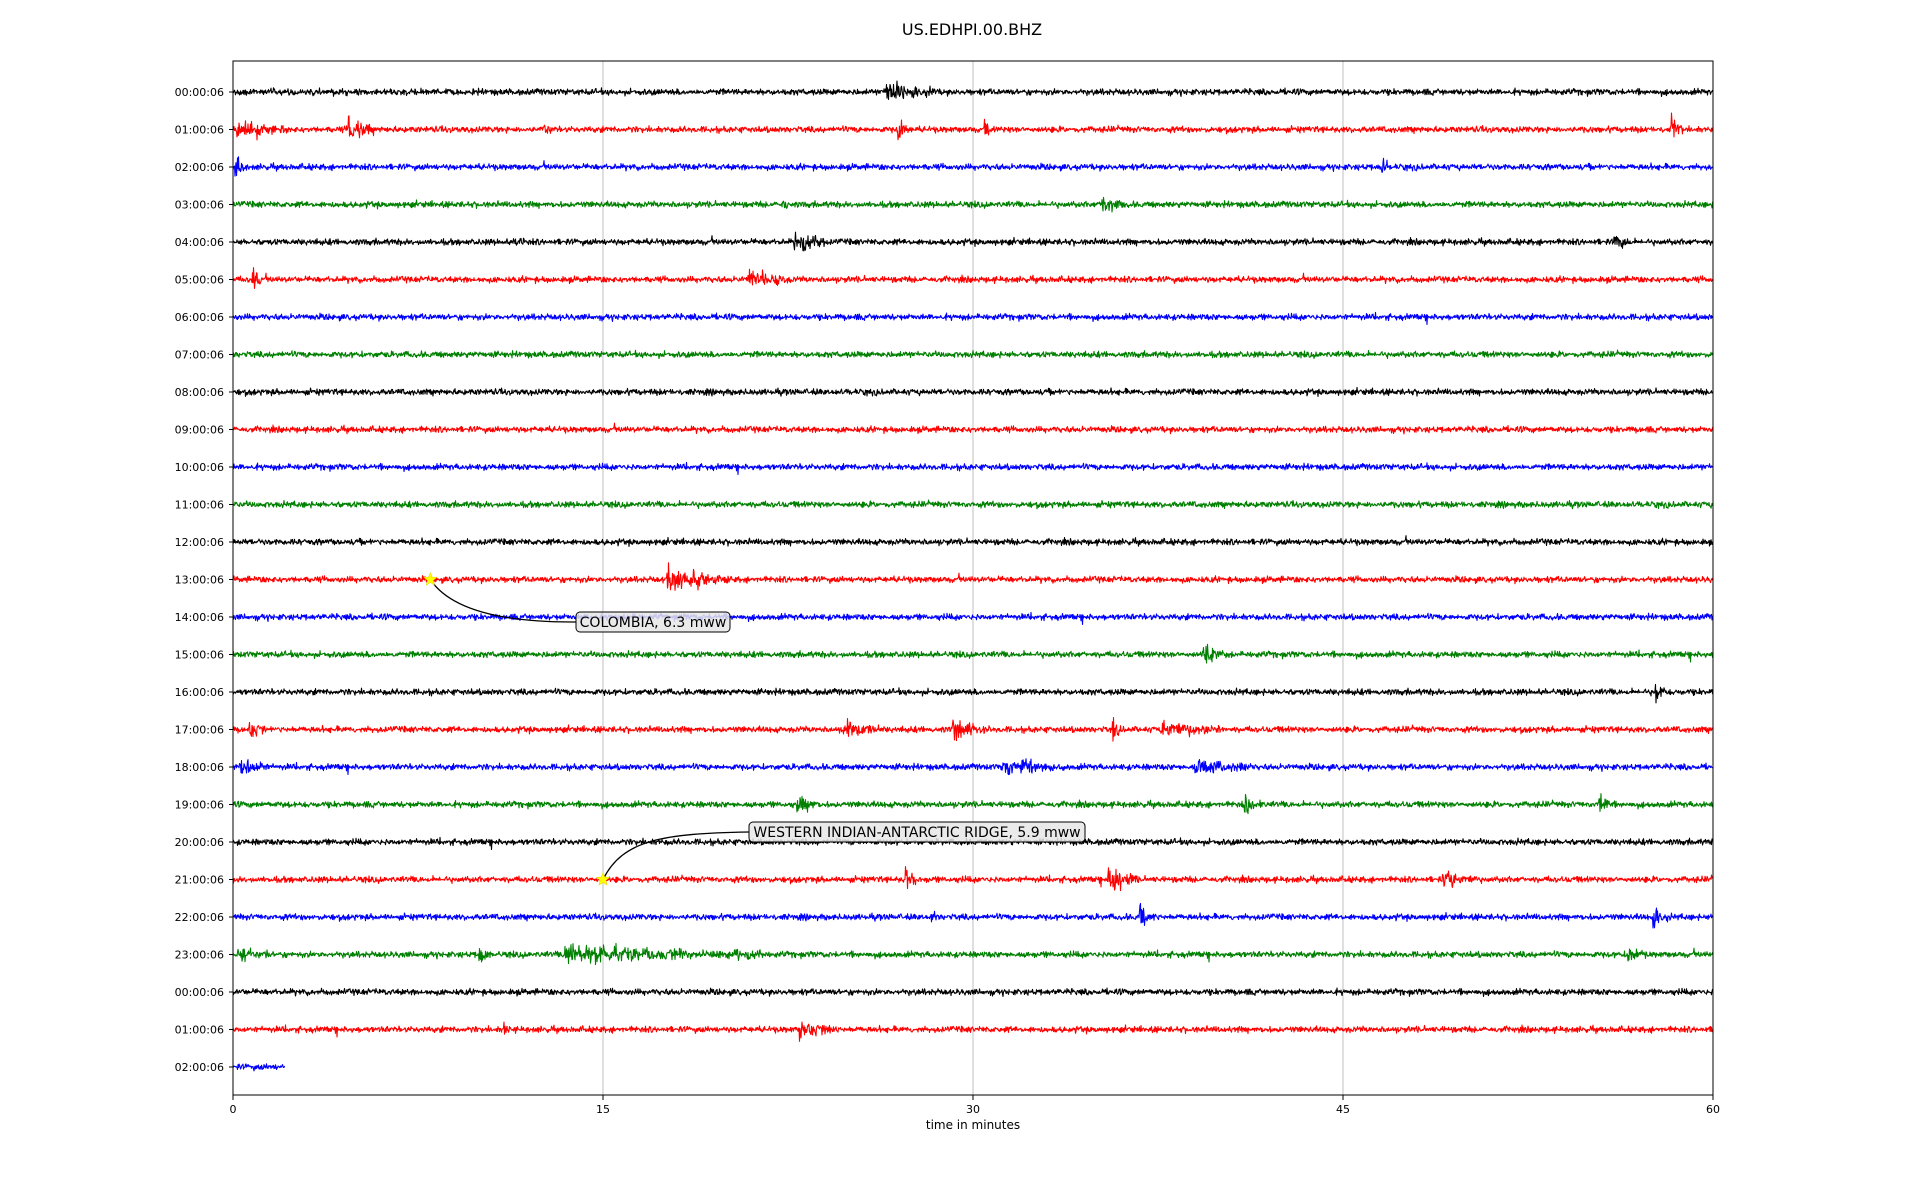 Image resolution: width=1920 pixels, height=1200 pixels. I want to click on row-label-16: 16:00:06, so click(199, 692).